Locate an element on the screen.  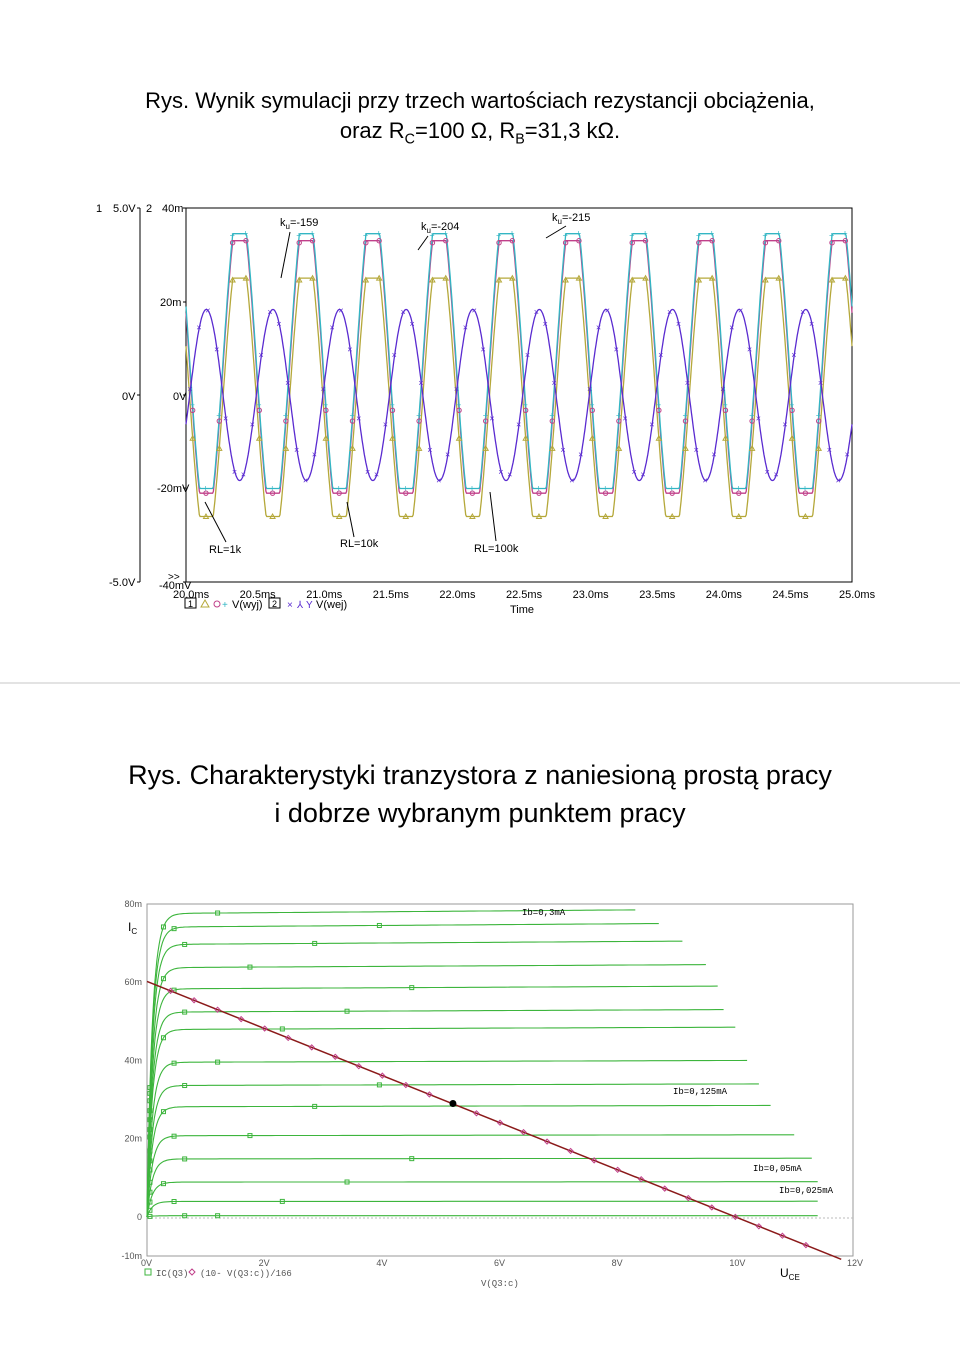
page-separator is located at coordinates (480, 683).